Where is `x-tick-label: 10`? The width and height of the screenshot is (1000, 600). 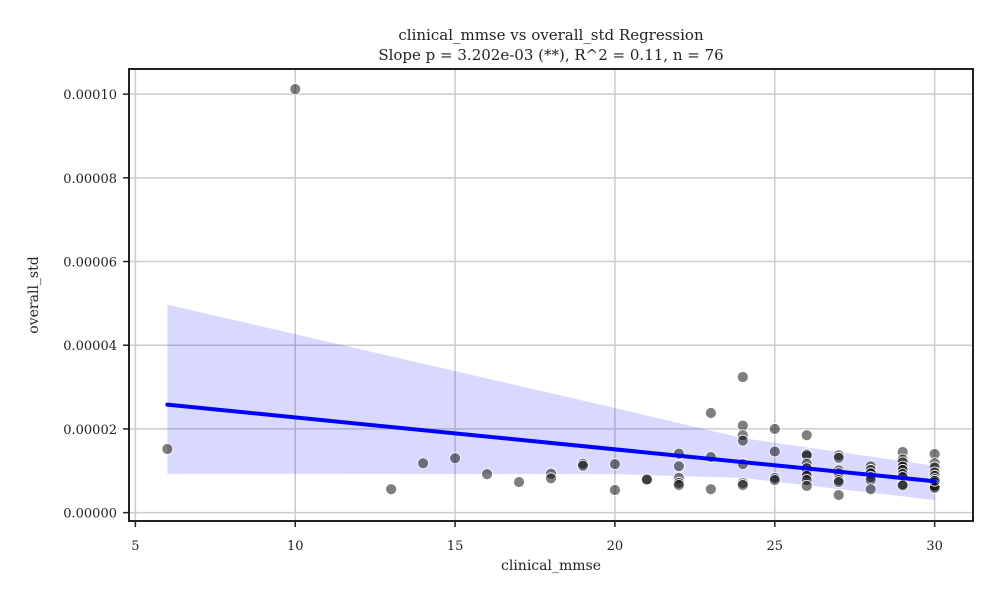 x-tick-label: 10 is located at coordinates (295, 546).